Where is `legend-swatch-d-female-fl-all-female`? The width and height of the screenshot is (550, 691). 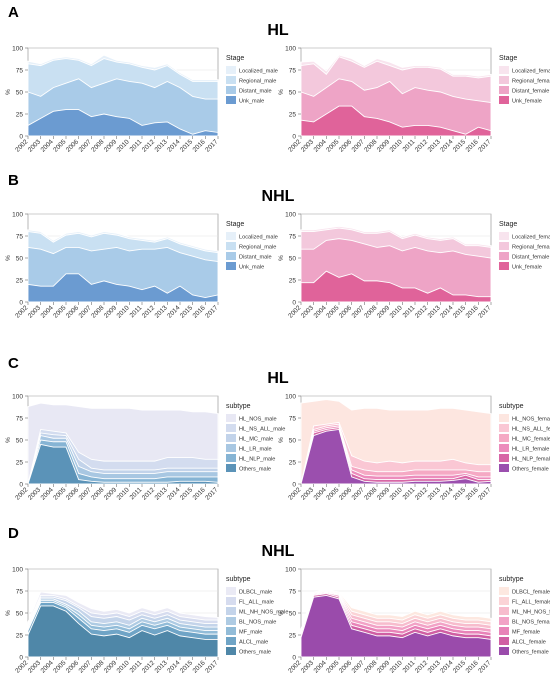
legend-swatch-d-female-fl-all-female is located at coordinates (504, 601).